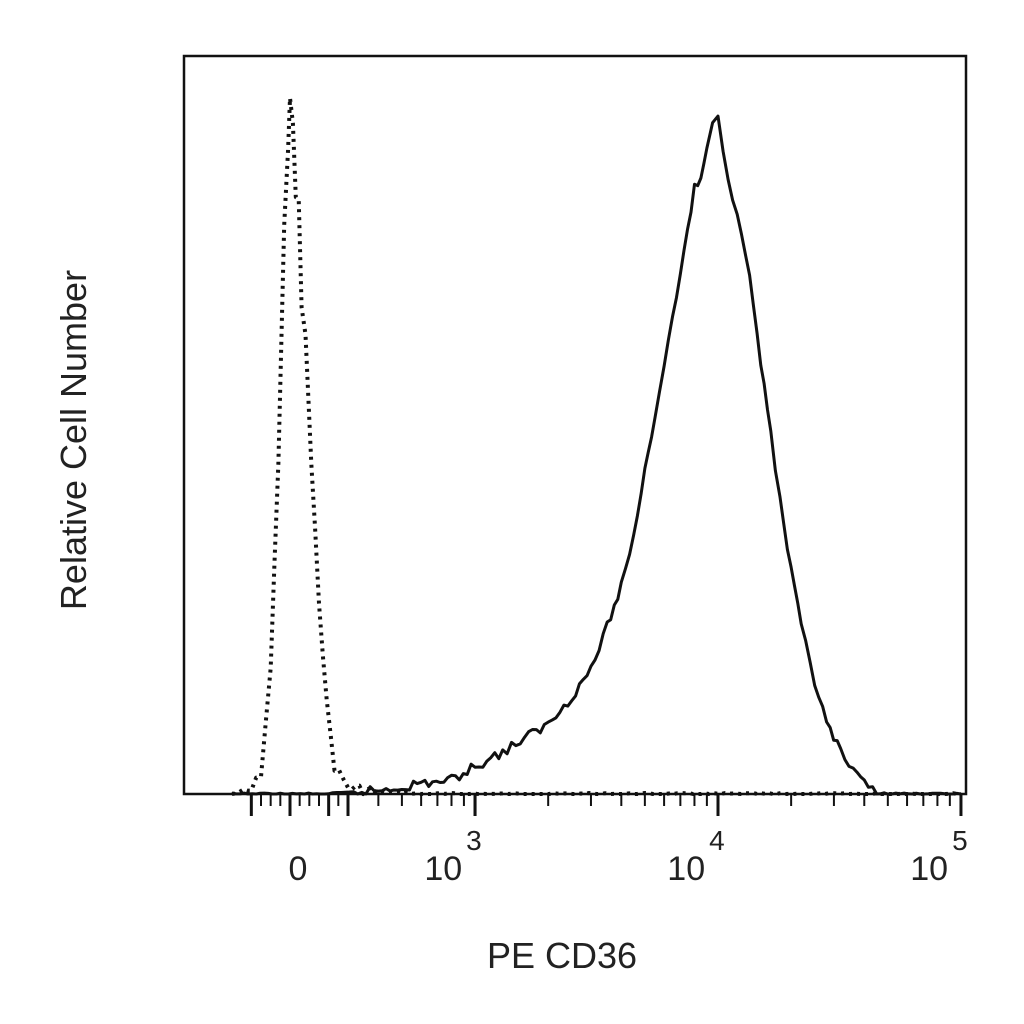 Image resolution: width=1024 pixels, height=1024 pixels. What do you see at coordinates (938, 856) in the screenshot?
I see `x-tick-label: 10⁵` at bounding box center [938, 856].